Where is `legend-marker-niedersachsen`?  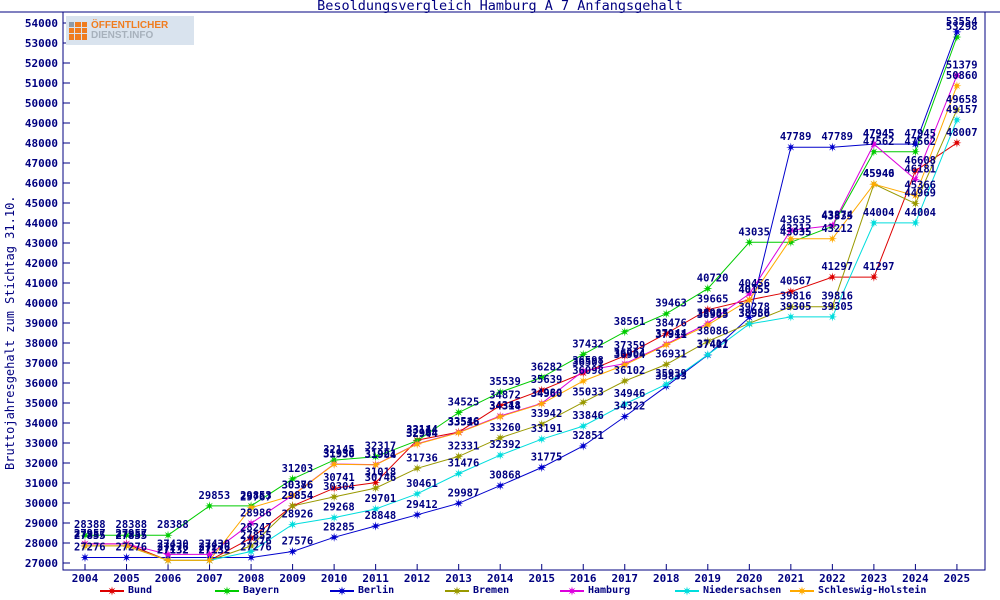
legend-marker-niedersachsen is located at coordinates (687, 590).